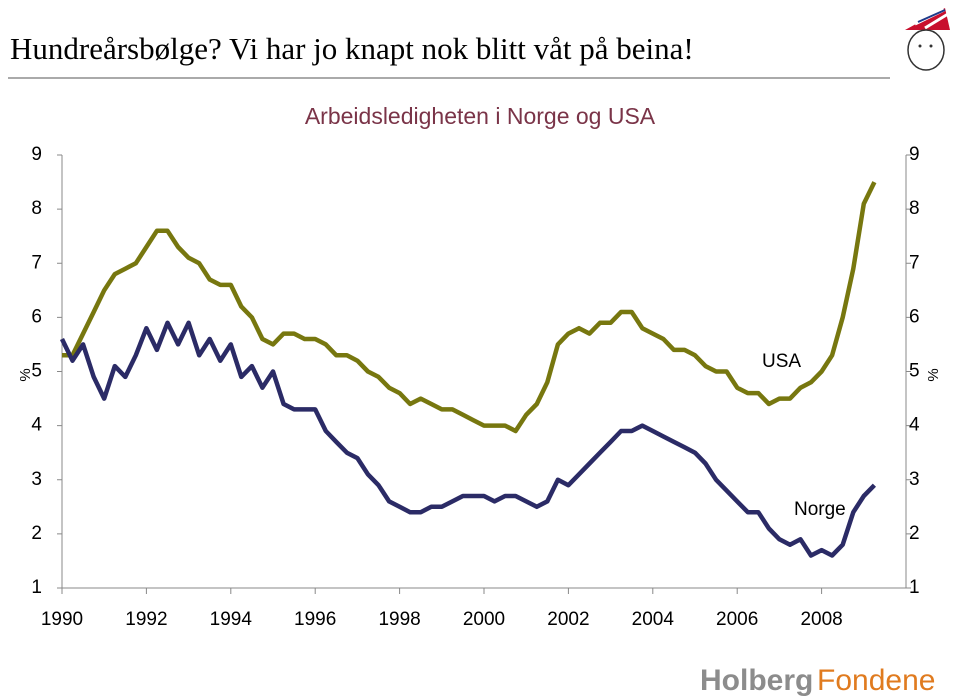 This screenshot has width=960, height=700. What do you see at coordinates (653, 619) in the screenshot?
I see `x-tick-label: 2004` at bounding box center [653, 619].